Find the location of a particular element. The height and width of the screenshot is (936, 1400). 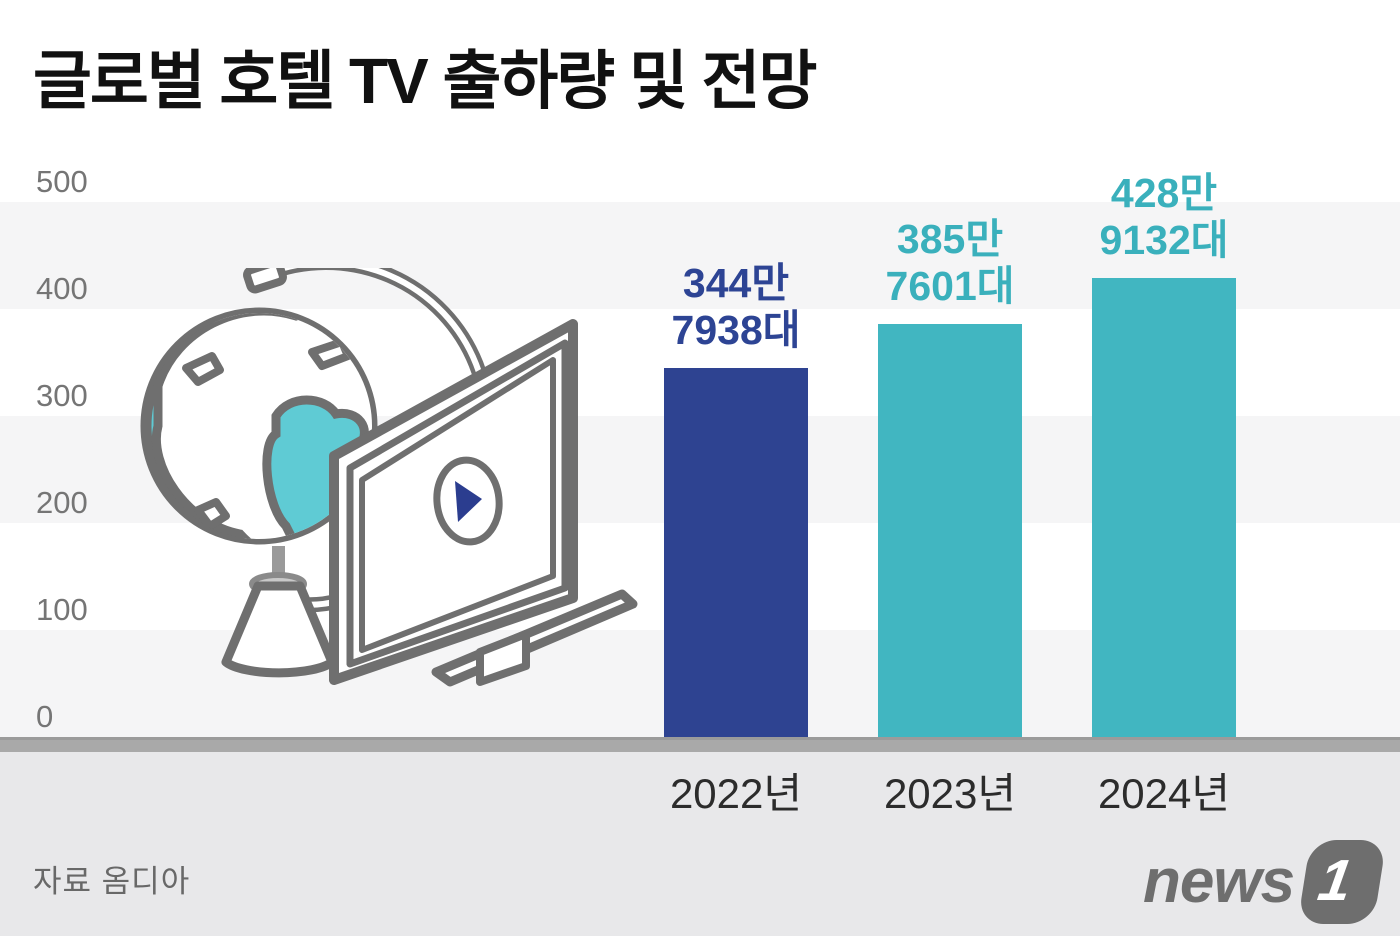

bar-2023: 385만 7601대 is located at coordinates (950, 437).